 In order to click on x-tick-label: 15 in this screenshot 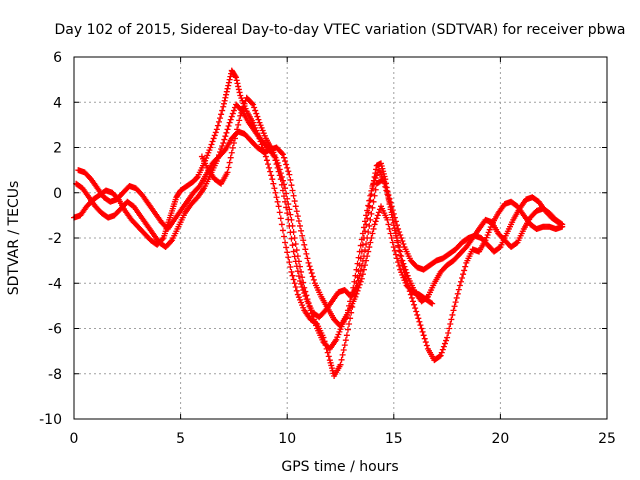, I will do `click(394, 439)`.